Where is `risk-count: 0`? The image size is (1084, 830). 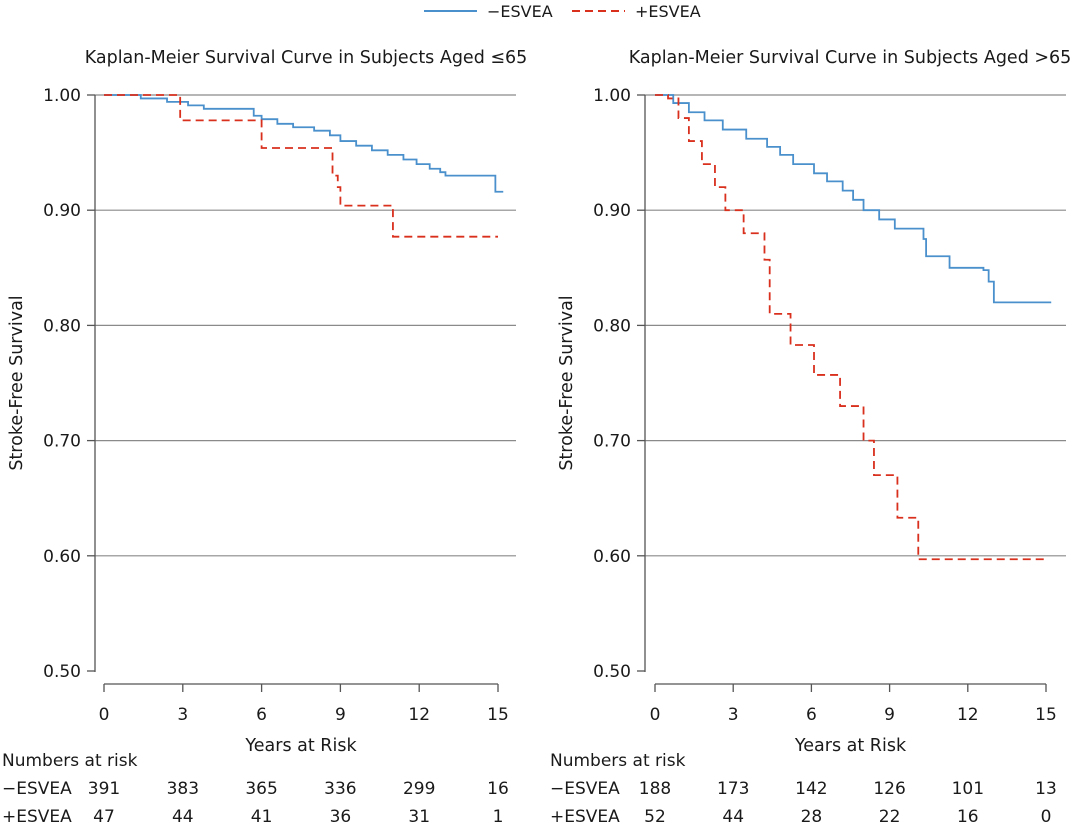 risk-count: 0 is located at coordinates (1046, 817).